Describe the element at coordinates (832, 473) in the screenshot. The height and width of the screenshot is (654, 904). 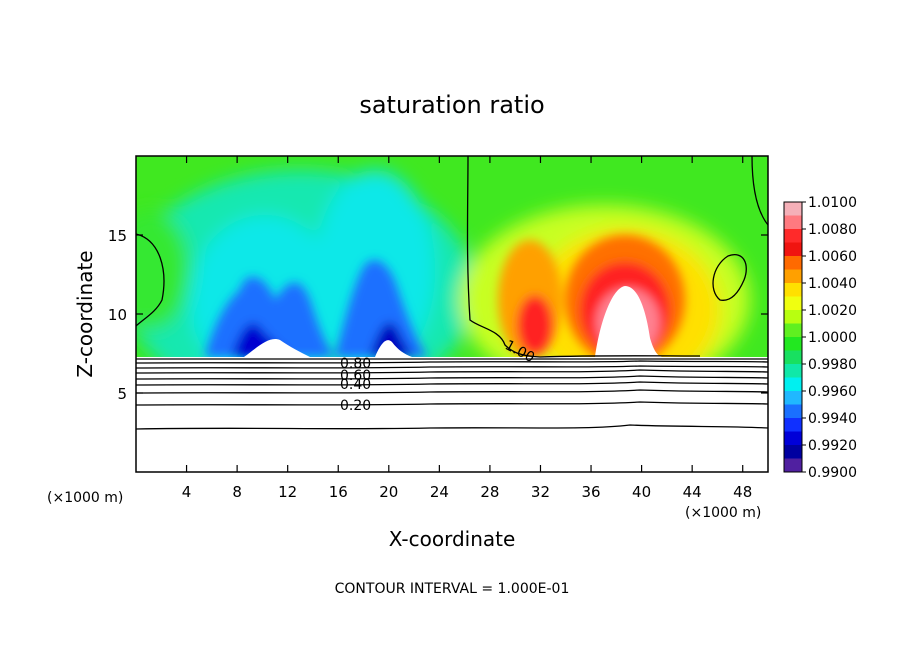
I see `colorbar-label: 0.9900` at that location.